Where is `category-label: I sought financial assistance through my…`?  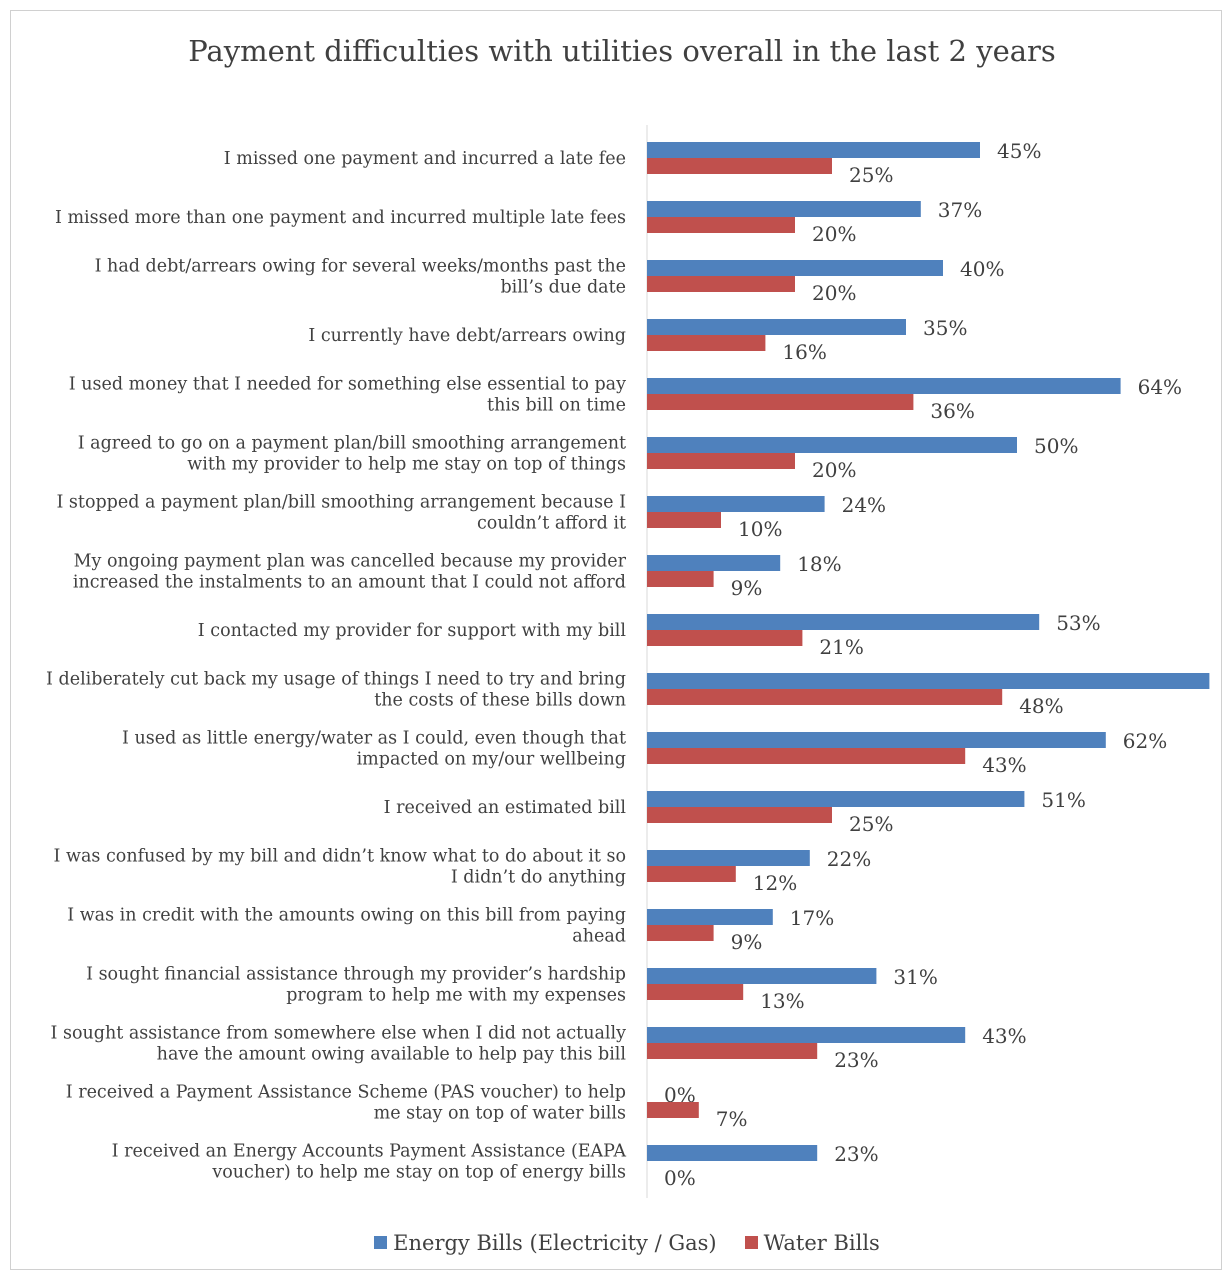 category-label: I sought financial assistance through my… is located at coordinates (356, 975).